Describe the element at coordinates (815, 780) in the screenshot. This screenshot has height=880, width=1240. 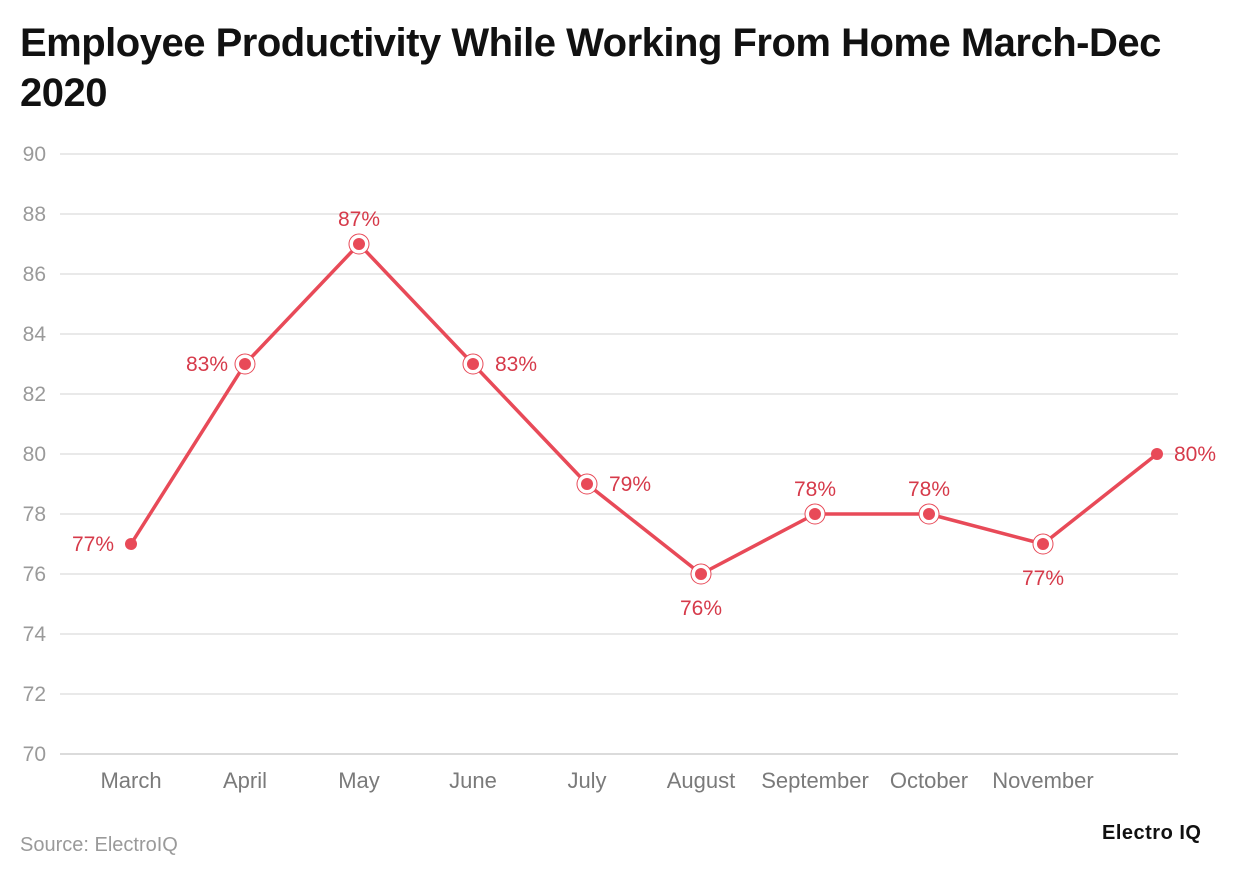
I see `x-tick-label: September` at that location.